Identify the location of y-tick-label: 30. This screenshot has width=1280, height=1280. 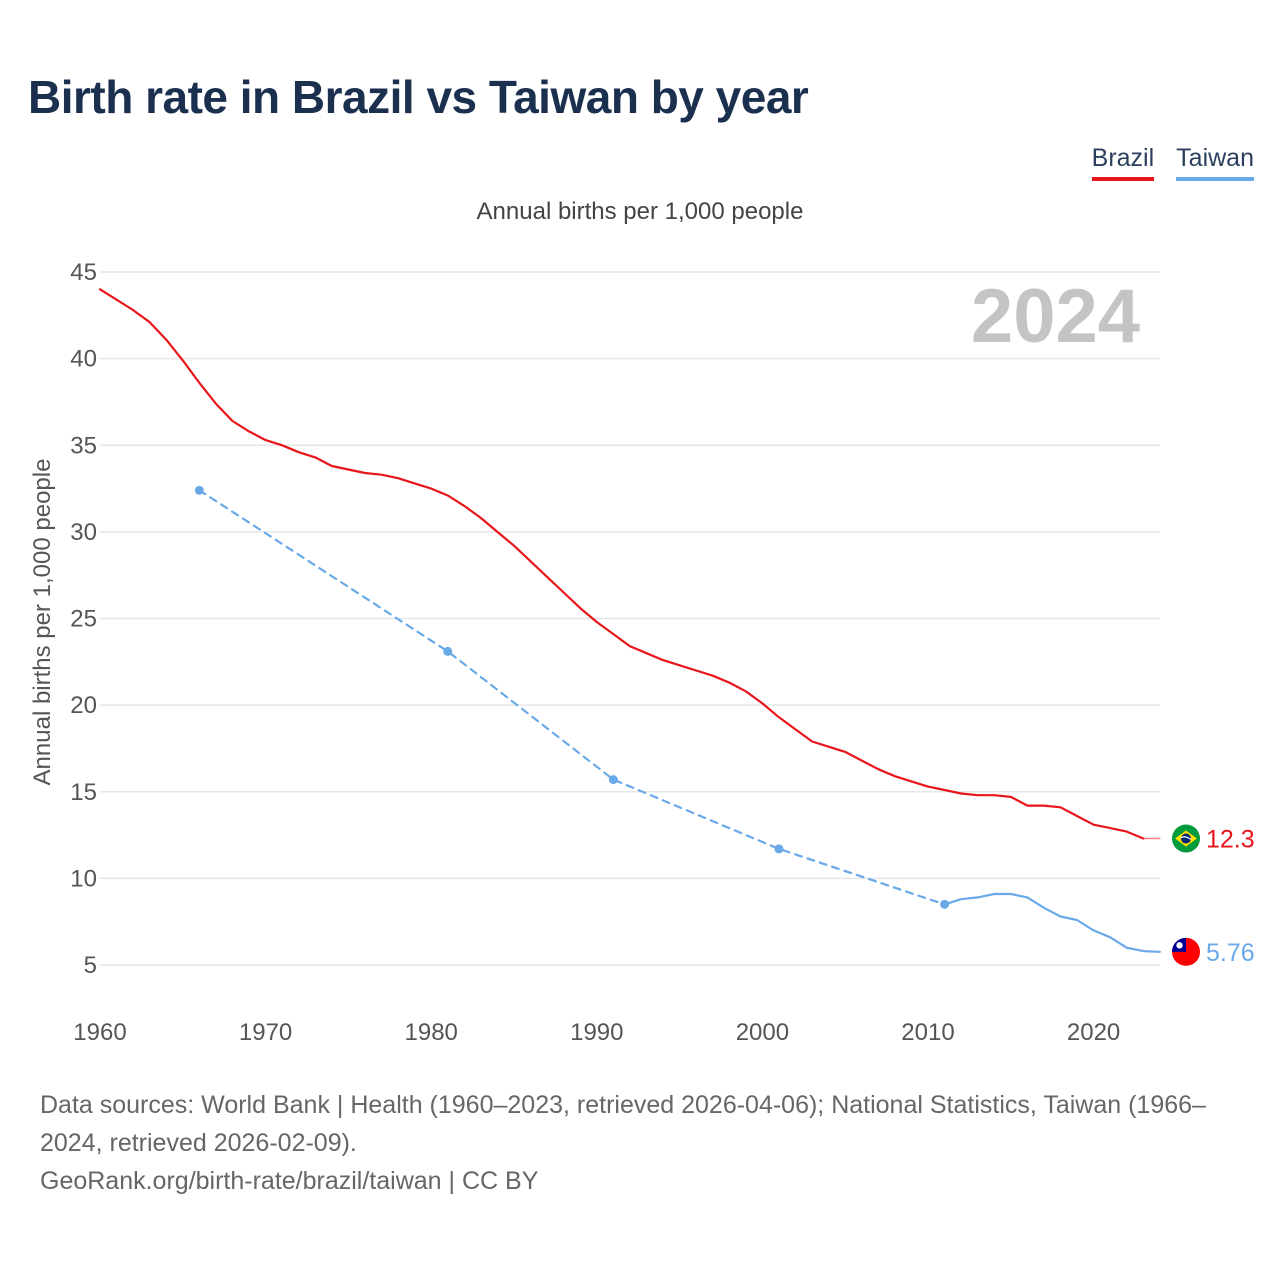
(83, 532).